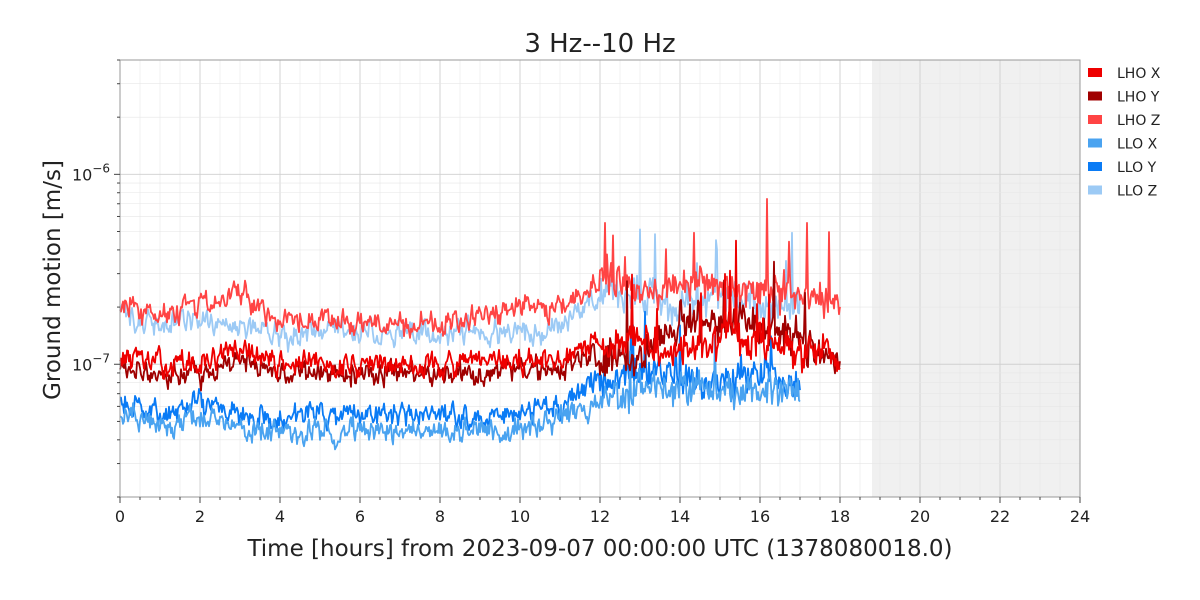  Describe the element at coordinates (520, 516) in the screenshot. I see `x-tick-label: 10` at that location.